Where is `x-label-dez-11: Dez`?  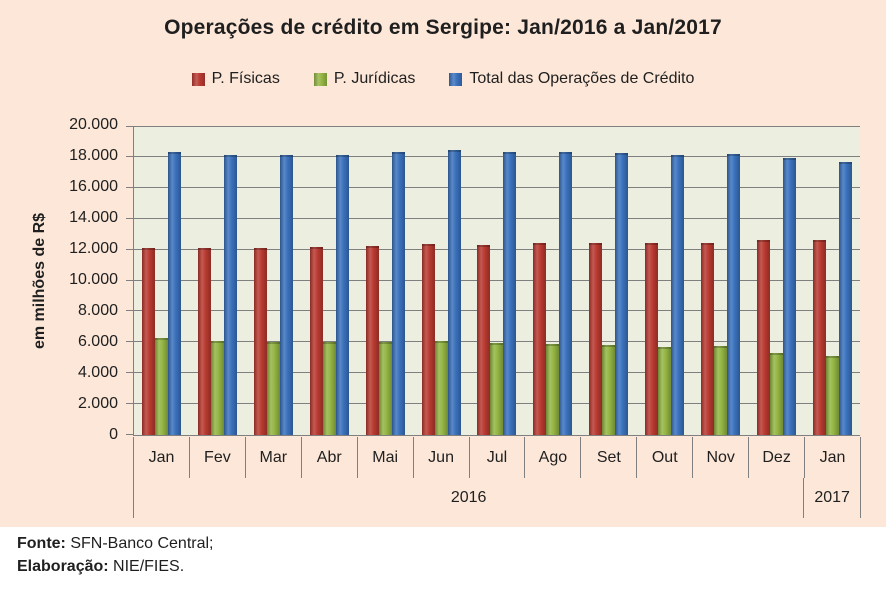 x-label-dez-11: Dez is located at coordinates (777, 457).